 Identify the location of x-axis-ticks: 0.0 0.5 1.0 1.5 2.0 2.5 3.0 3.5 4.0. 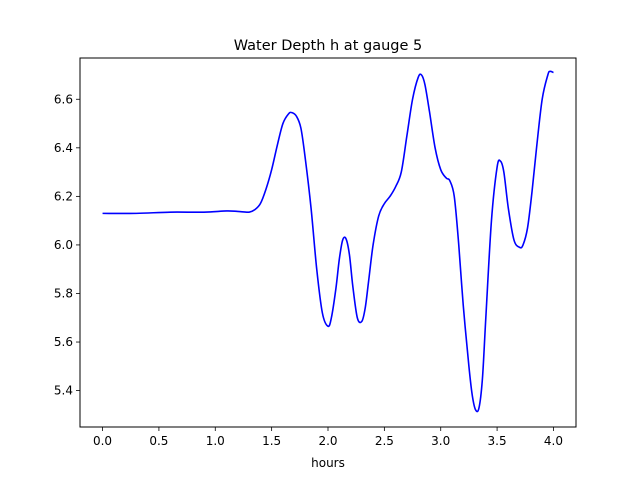
(328, 437).